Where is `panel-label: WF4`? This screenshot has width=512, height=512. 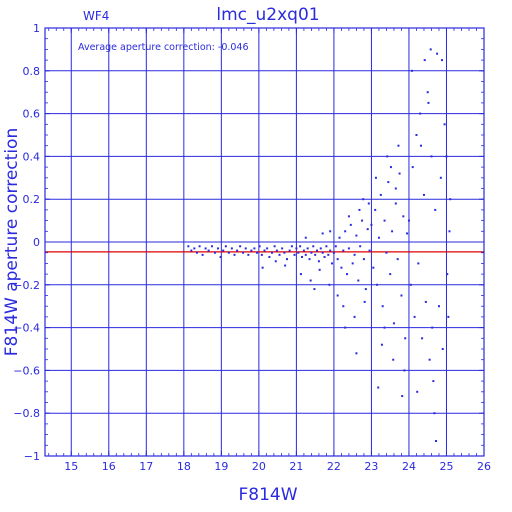 panel-label: WF4 is located at coordinates (96, 16).